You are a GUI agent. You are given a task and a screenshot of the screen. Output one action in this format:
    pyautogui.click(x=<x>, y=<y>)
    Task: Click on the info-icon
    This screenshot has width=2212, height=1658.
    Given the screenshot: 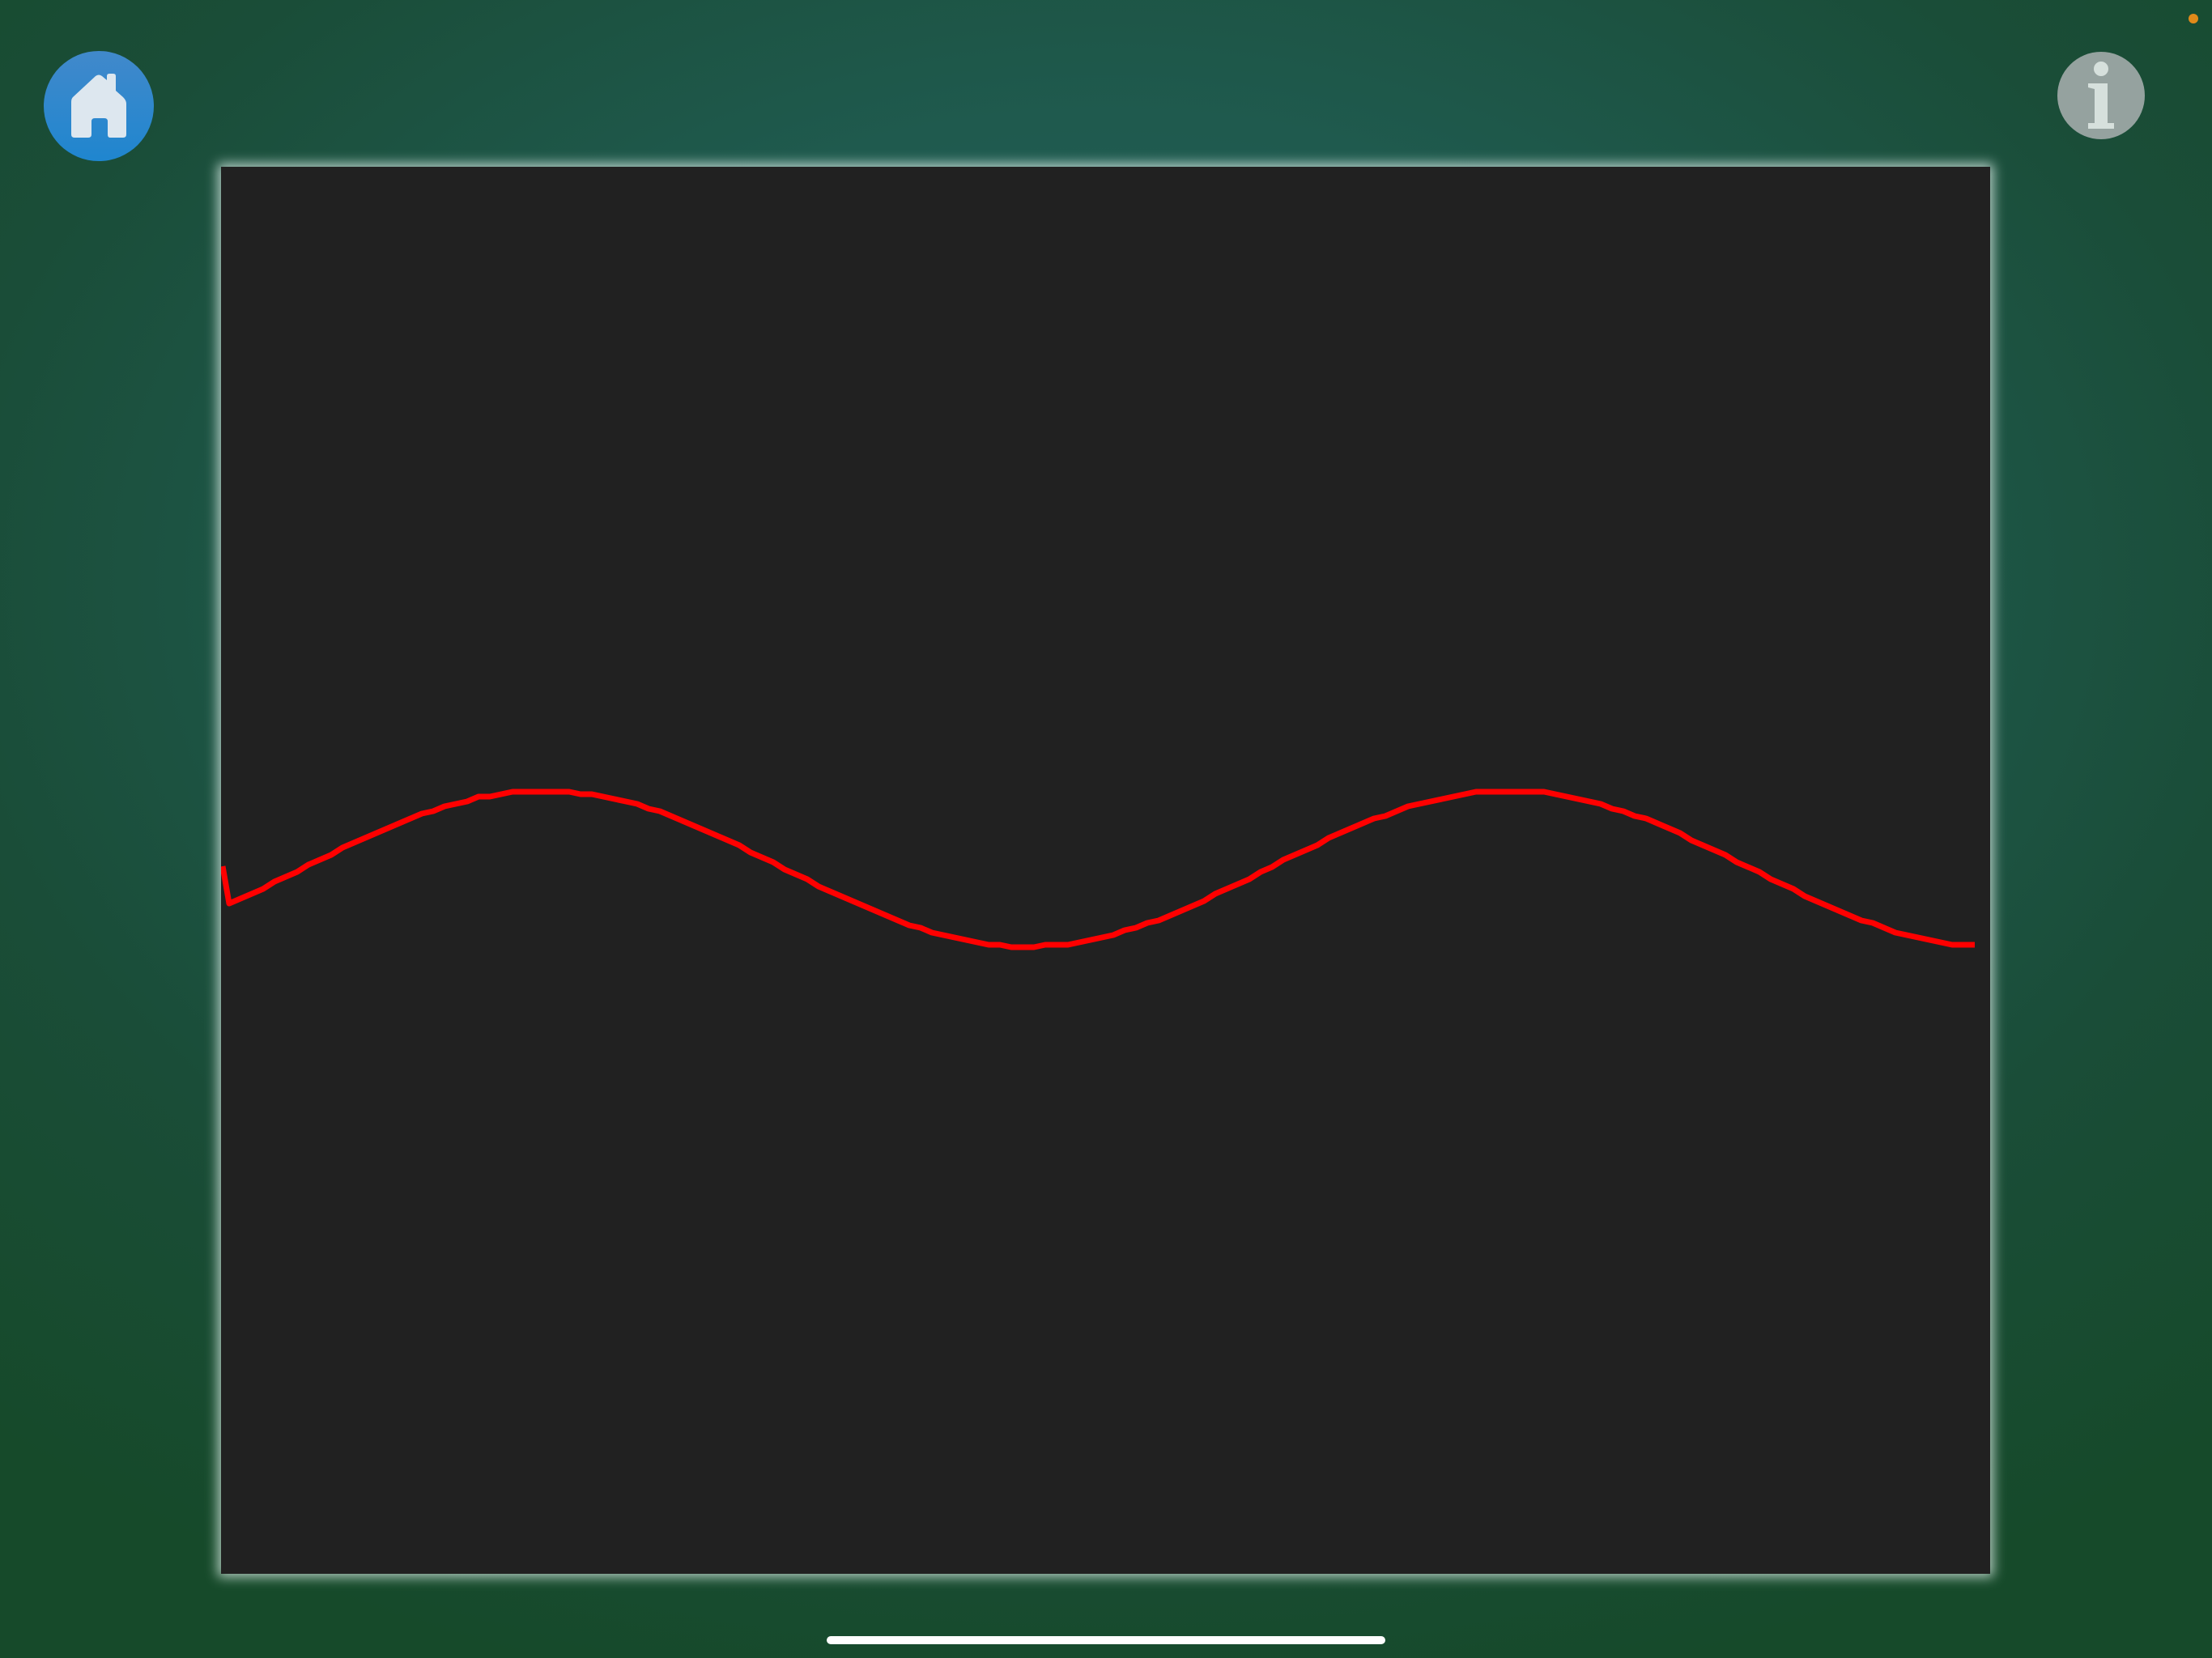 What is the action you would take?
    pyautogui.click(x=2101, y=95)
    